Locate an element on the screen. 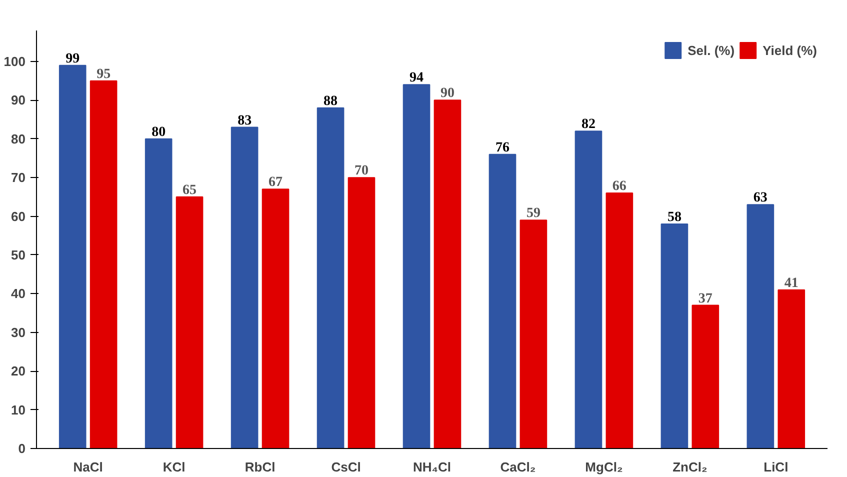 This screenshot has height=477, width=847. y-tick-label: 80 is located at coordinates (18, 138).